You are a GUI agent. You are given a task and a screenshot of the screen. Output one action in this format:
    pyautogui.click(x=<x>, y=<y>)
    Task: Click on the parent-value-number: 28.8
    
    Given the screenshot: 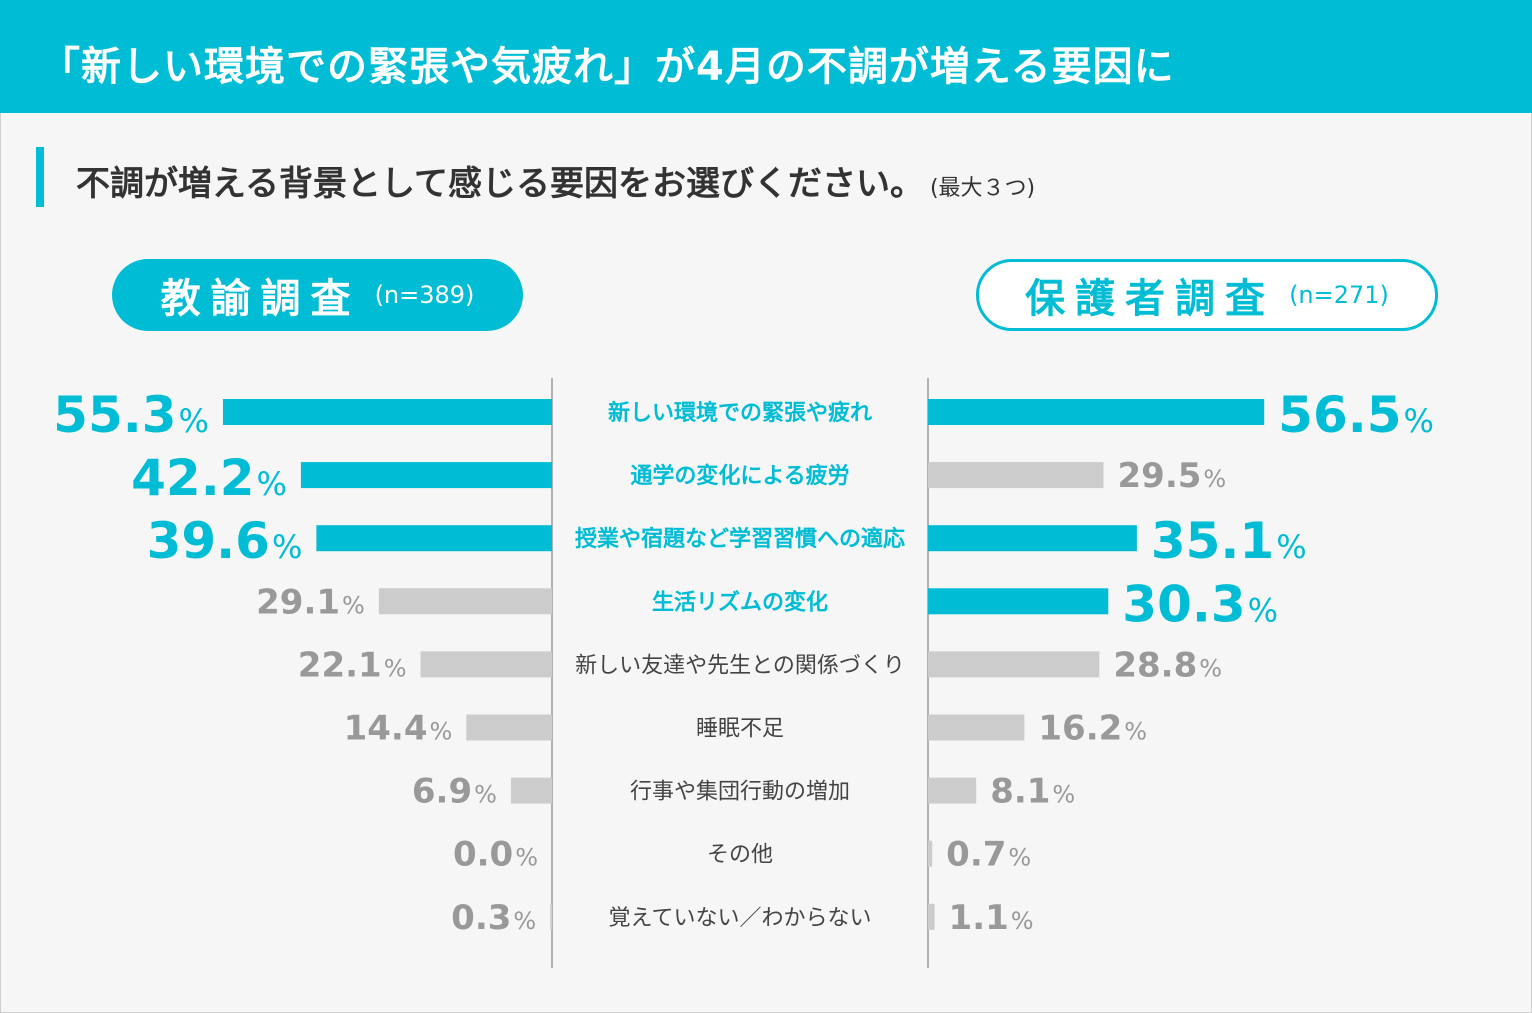 What is the action you would take?
    pyautogui.click(x=1155, y=665)
    